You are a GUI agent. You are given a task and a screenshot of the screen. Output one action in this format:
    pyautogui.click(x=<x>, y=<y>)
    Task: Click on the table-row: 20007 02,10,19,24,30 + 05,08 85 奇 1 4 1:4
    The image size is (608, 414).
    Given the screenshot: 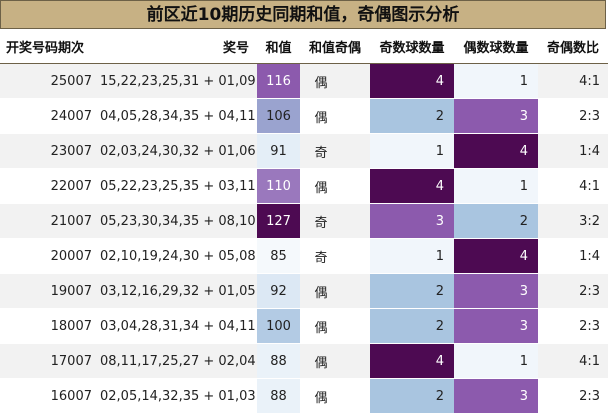 What is the action you would take?
    pyautogui.click(x=304, y=256)
    